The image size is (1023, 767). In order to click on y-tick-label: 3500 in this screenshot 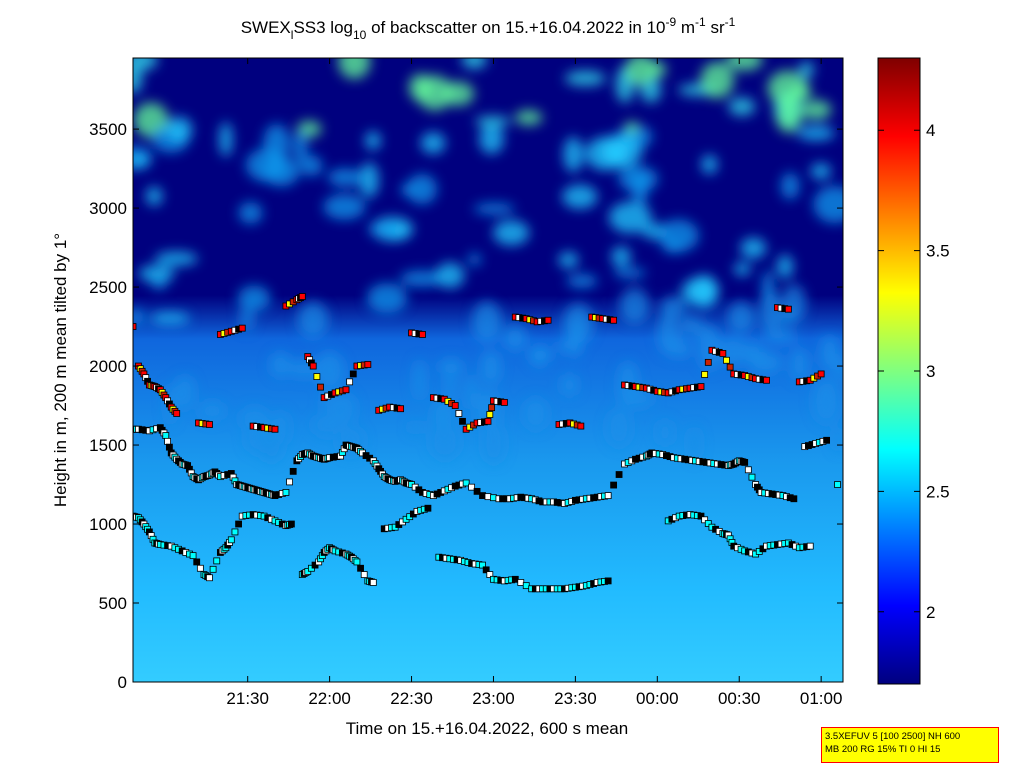, I will do `click(108, 129)`.